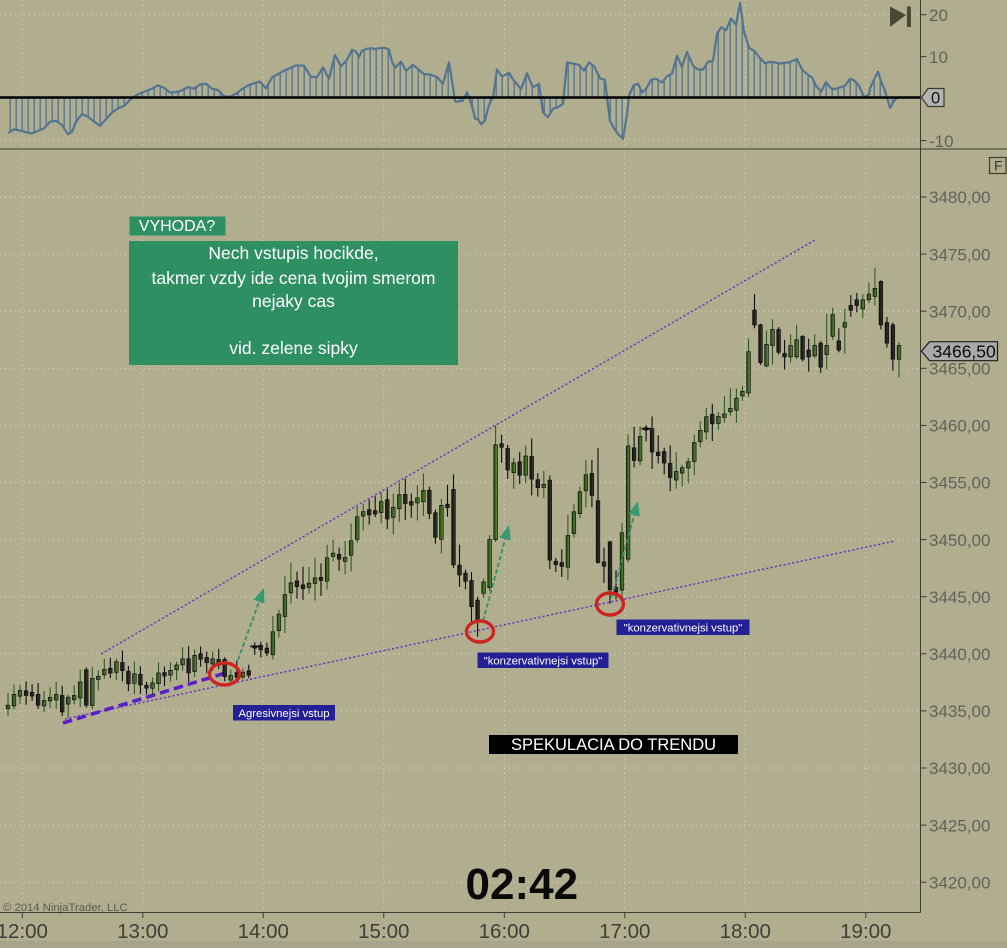  What do you see at coordinates (293, 253) in the screenshot?
I see `svg-text: Nech vstupis hocikde,` at bounding box center [293, 253].